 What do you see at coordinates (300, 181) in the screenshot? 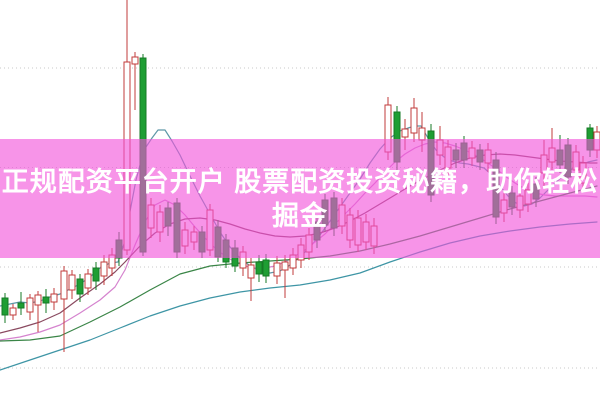
I see `promo-title-line1: 正规配资平台开户 股票配资投资秘籍，助你轻松` at bounding box center [300, 181].